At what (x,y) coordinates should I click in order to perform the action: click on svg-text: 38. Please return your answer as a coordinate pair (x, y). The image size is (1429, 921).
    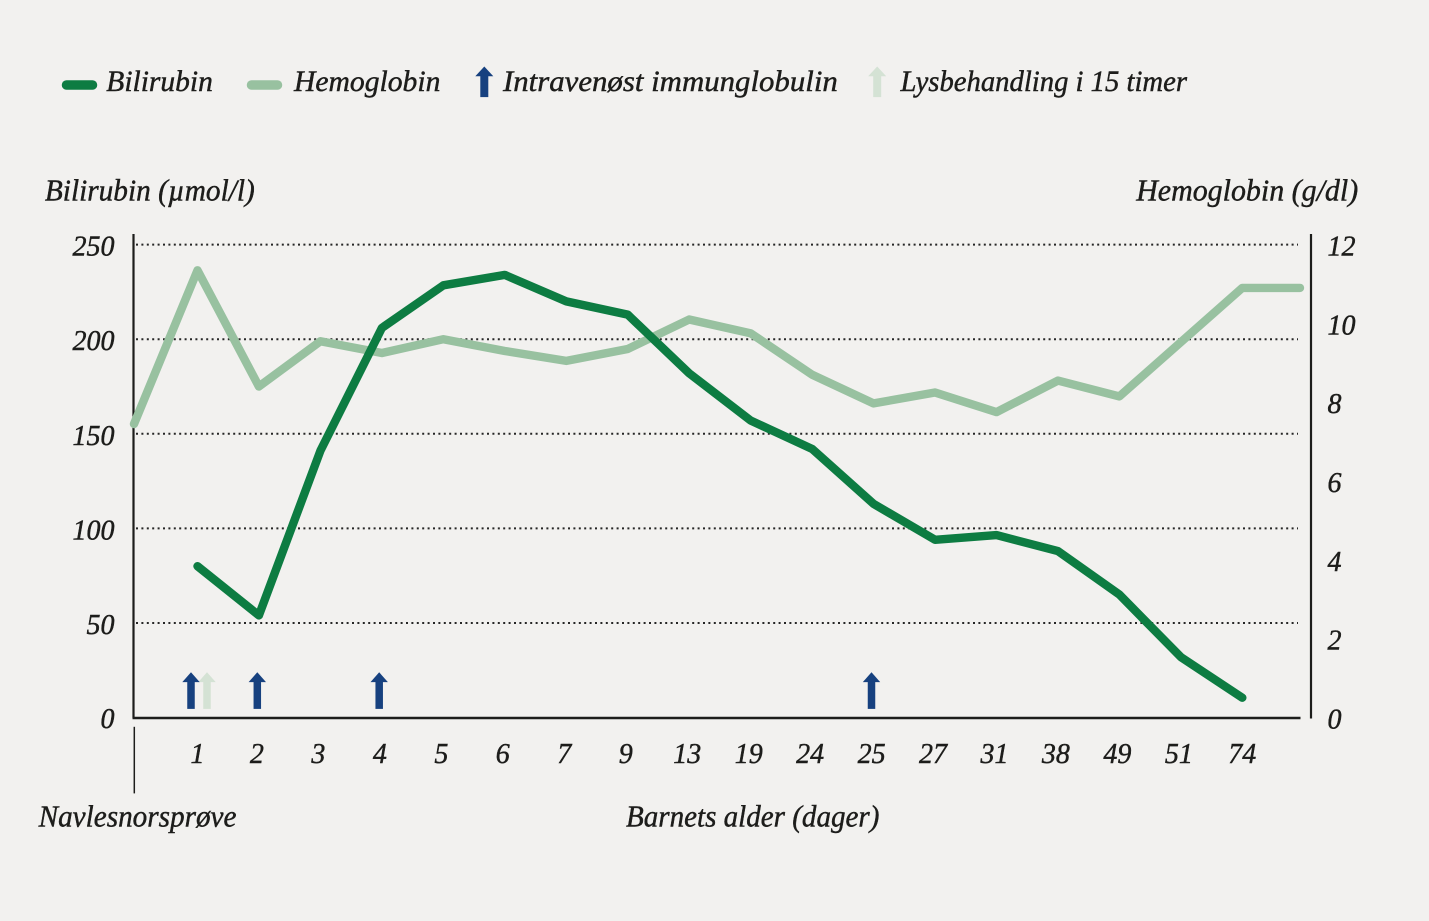
    Looking at the image, I should click on (1055, 754).